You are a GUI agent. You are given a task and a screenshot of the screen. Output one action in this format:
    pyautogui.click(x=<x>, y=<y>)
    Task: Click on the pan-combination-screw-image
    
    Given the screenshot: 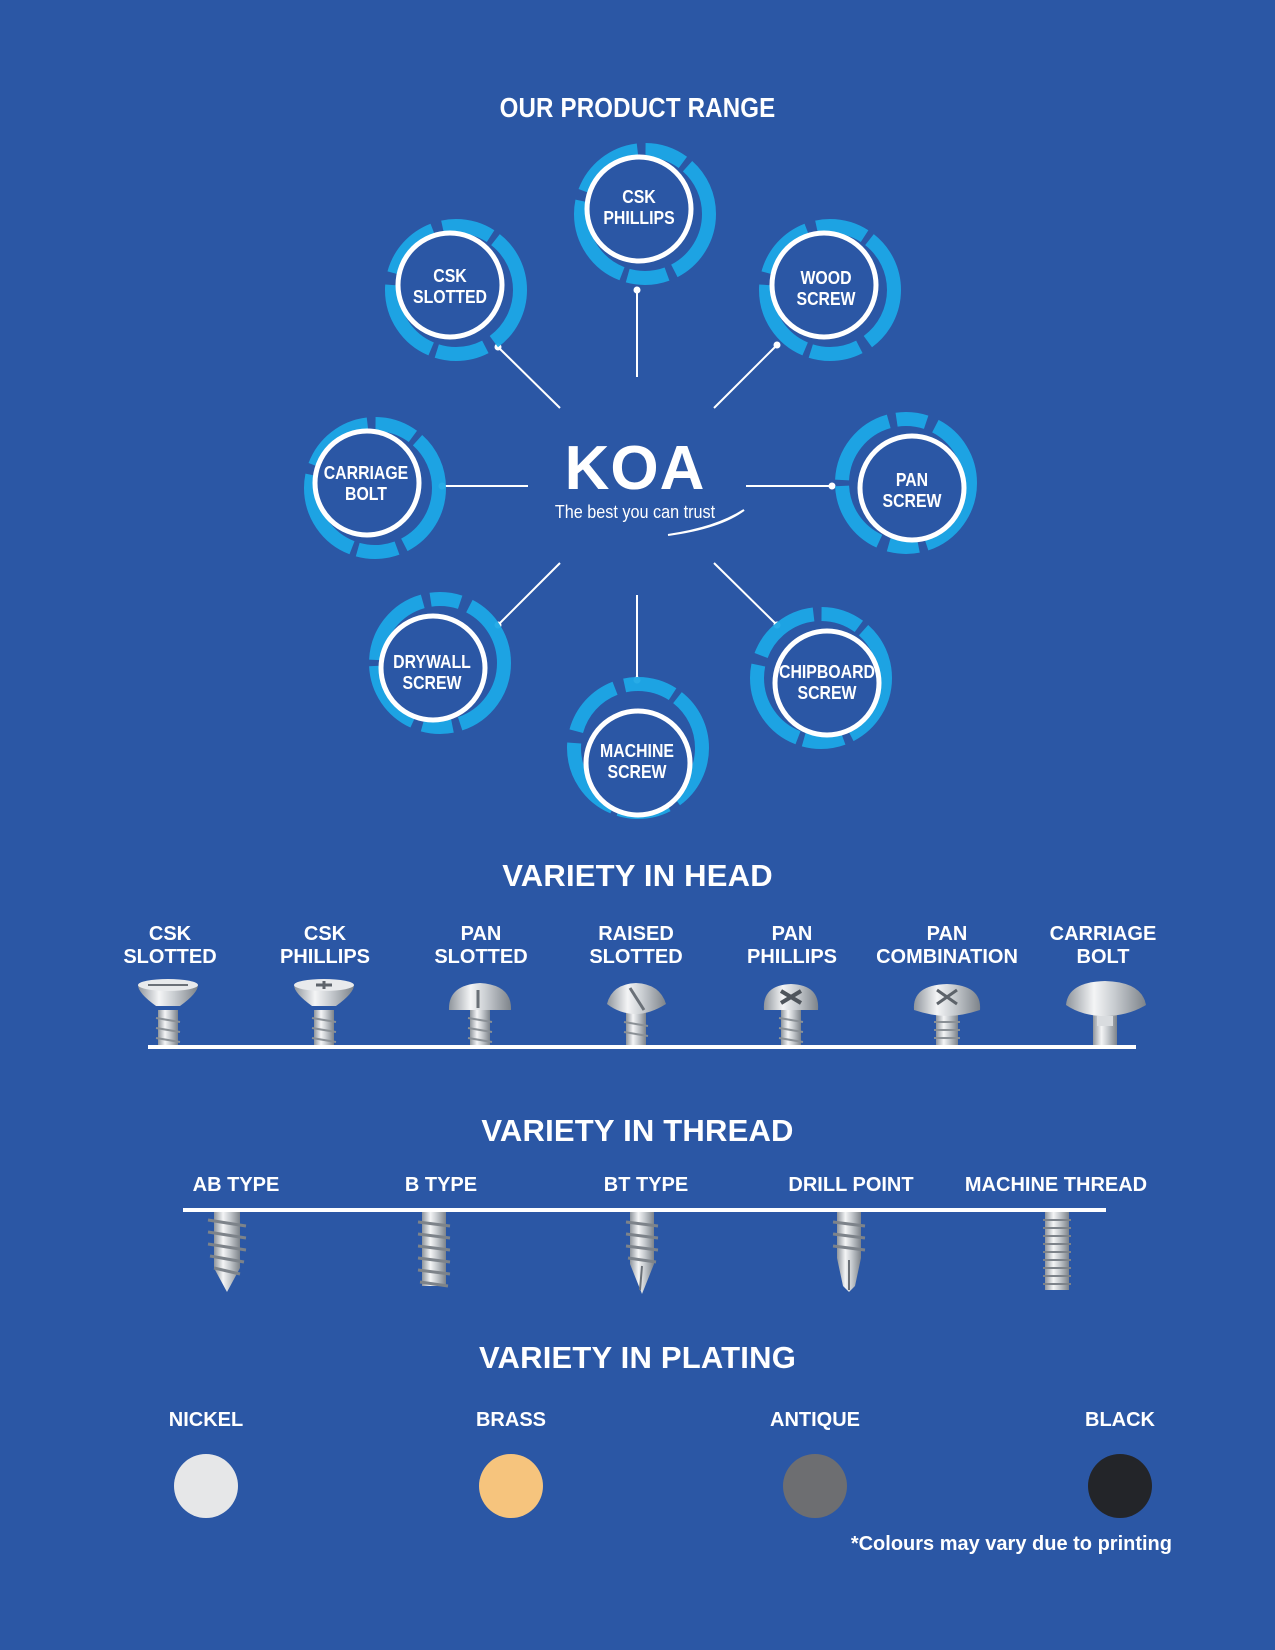 What is the action you would take?
    pyautogui.click(x=947, y=1016)
    